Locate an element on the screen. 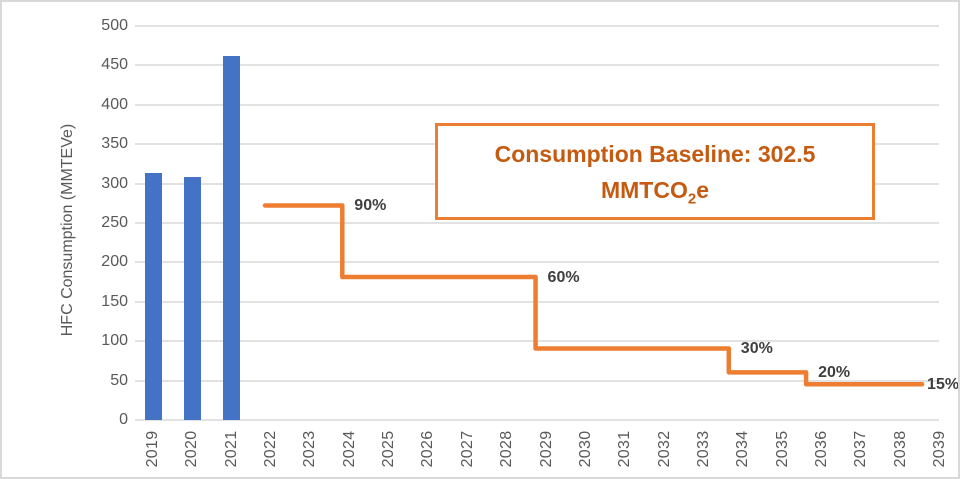 This screenshot has height=479, width=960. annotation-line2-subscript: 2 is located at coordinates (692, 199).